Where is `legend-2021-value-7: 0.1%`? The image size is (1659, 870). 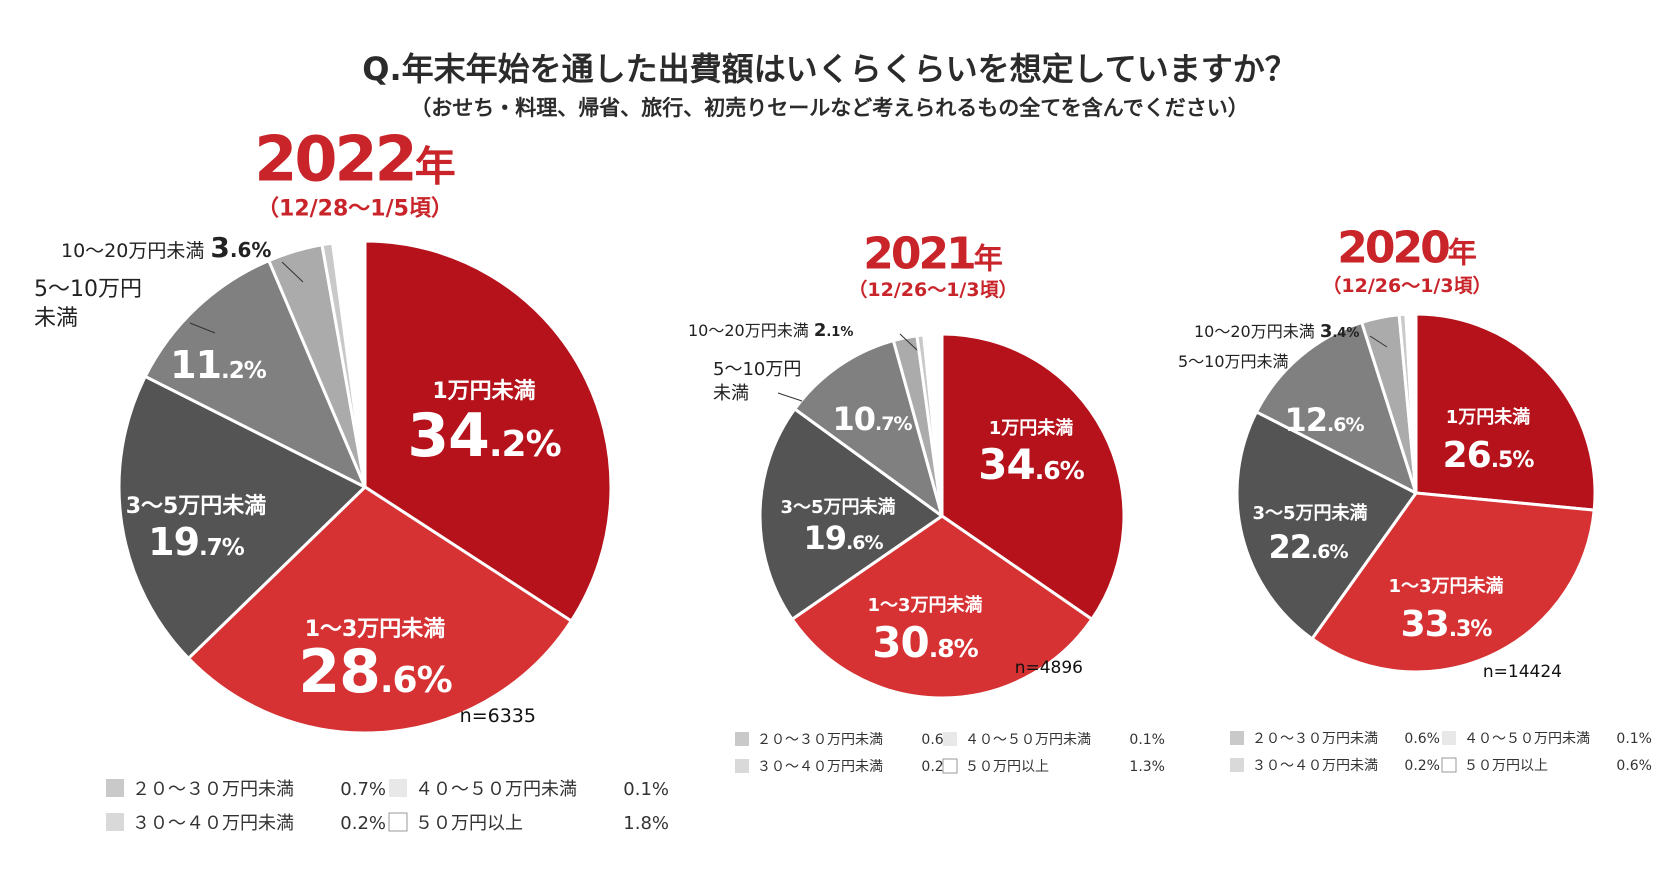 legend-2021-value-7: 0.1% is located at coordinates (1147, 740).